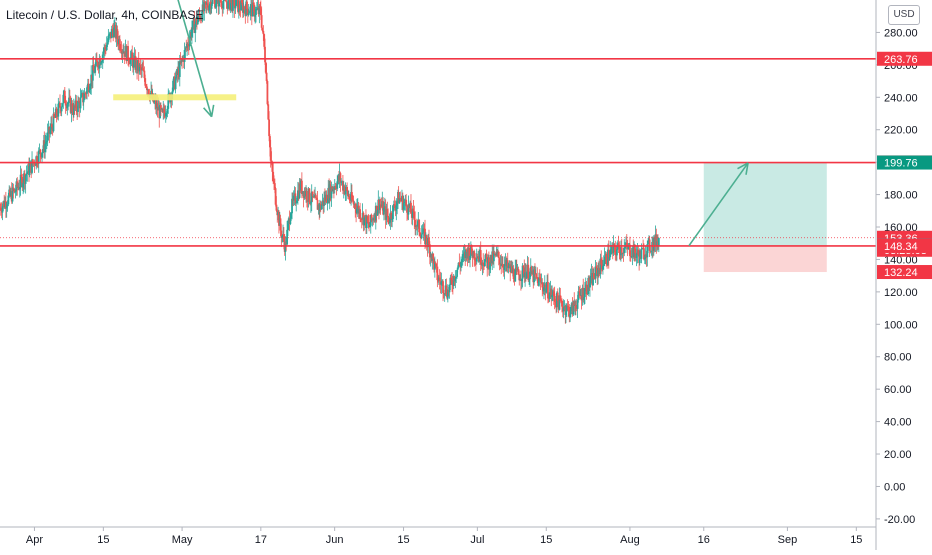 Image resolution: width=932 pixels, height=555 pixels. I want to click on x-tick-label: Jul, so click(477, 540).